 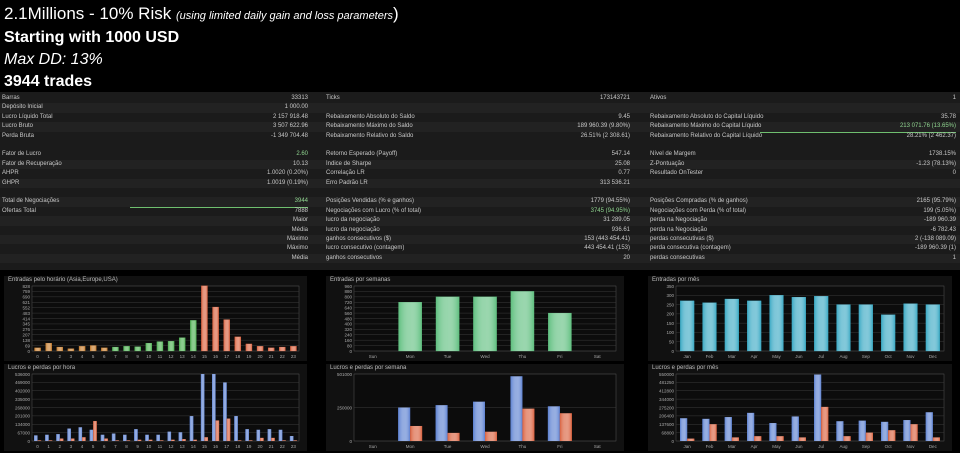 What do you see at coordinates (126, 356) in the screenshot?
I see `x-tick-label: 8` at bounding box center [126, 356].